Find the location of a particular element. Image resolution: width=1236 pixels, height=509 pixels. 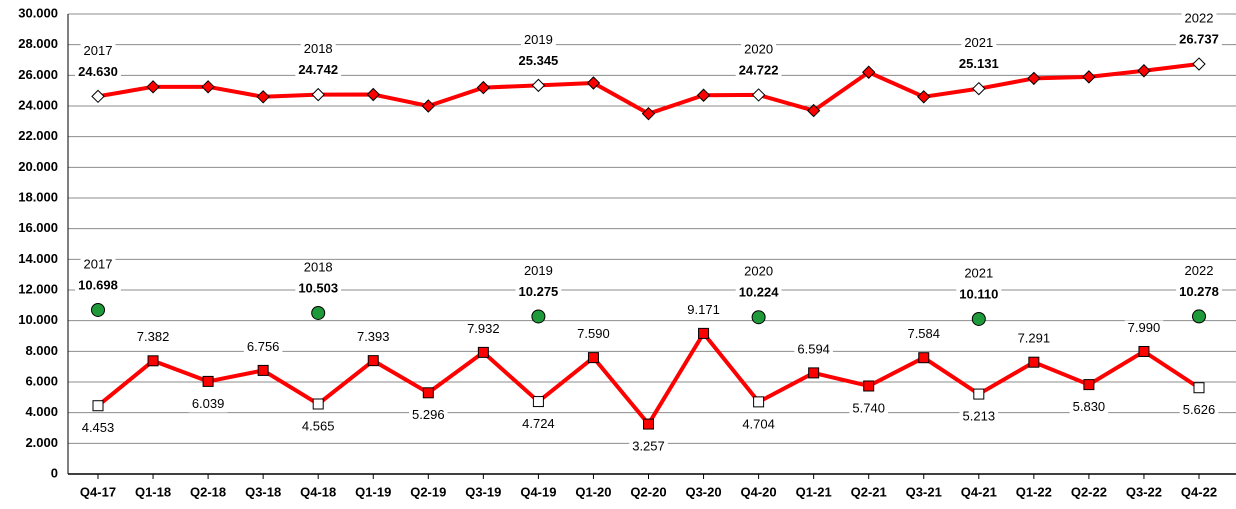

x-tick-label: Q1-22 is located at coordinates (1034, 491).